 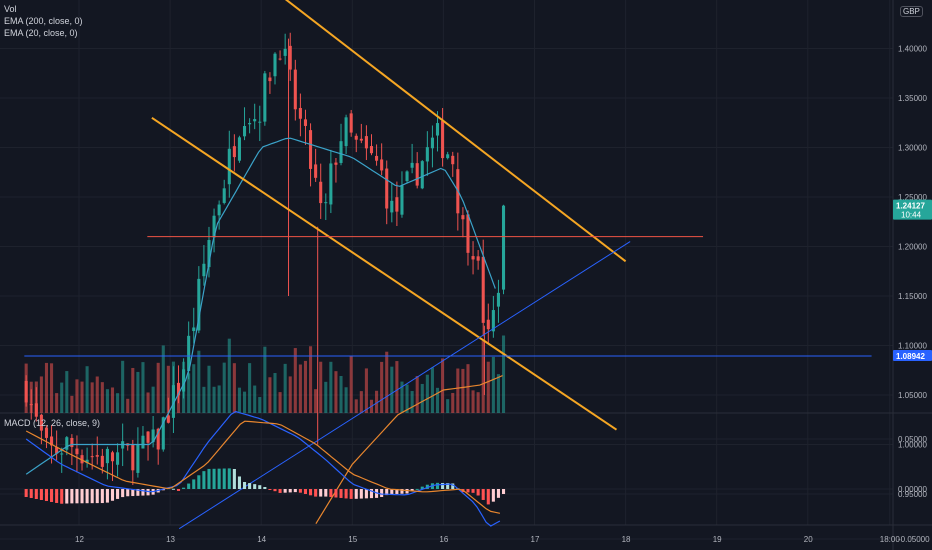 I want to click on price-tick-label: 1.30000, so click(x=912, y=148).